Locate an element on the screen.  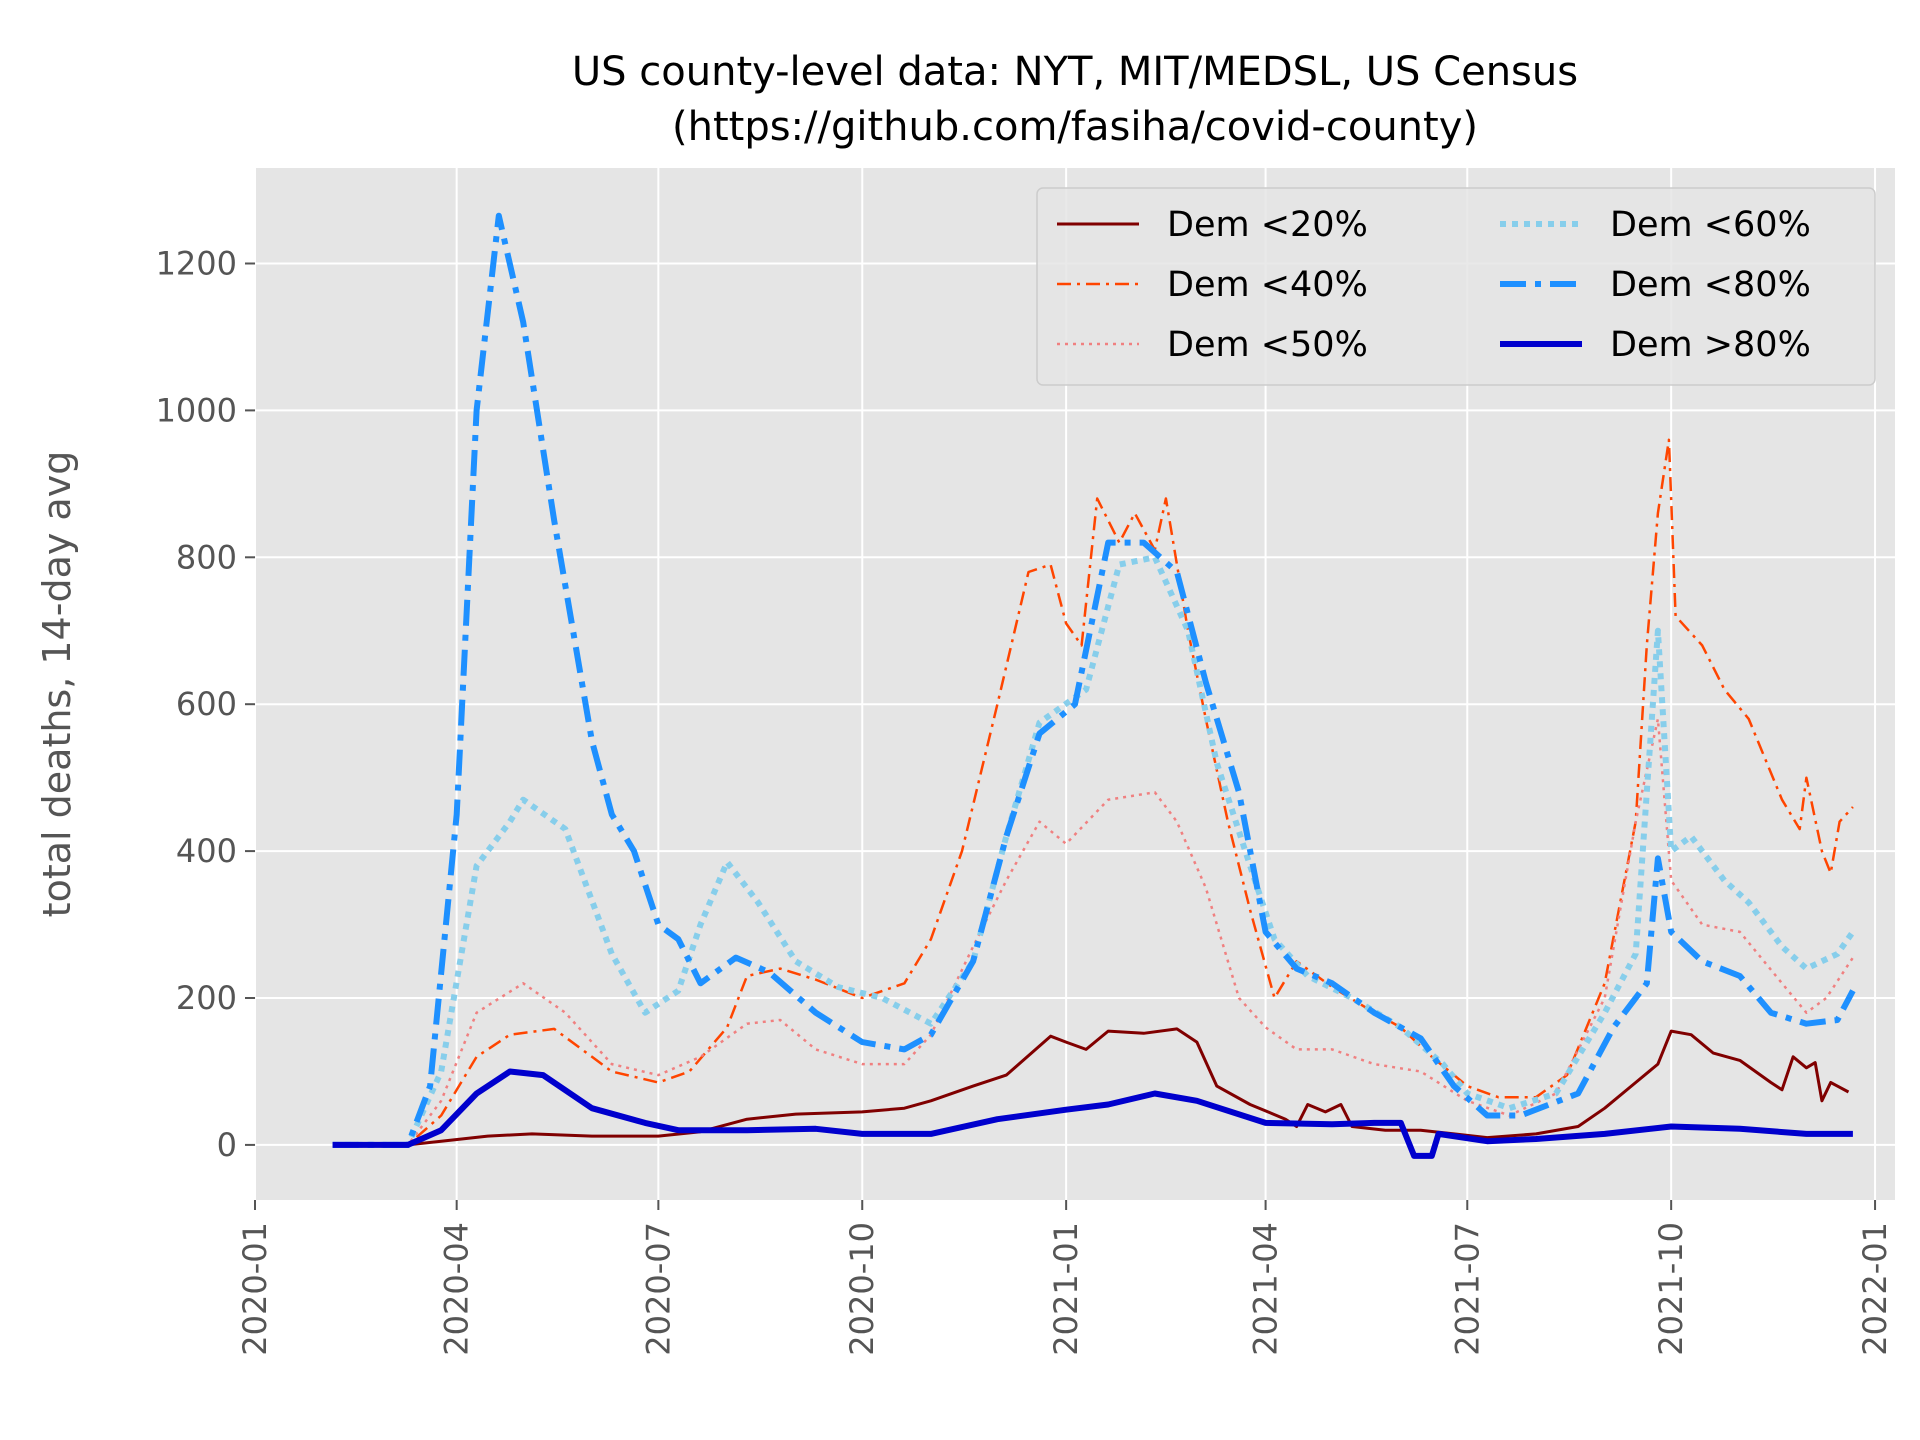
legend-label-5: Dem <80% is located at coordinates (1710, 285).